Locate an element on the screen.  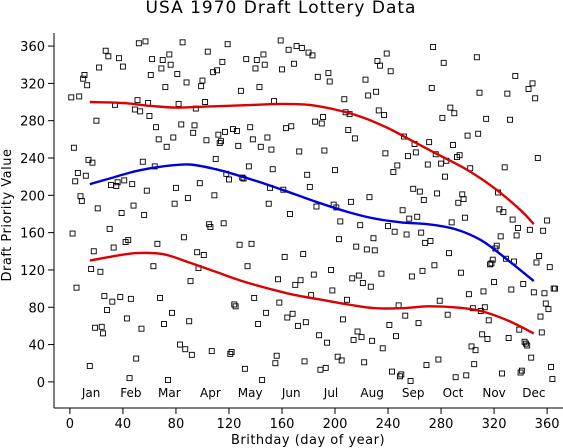
chart-title: USA 1970 Draft Lottery Data is located at coordinates (281, 9).